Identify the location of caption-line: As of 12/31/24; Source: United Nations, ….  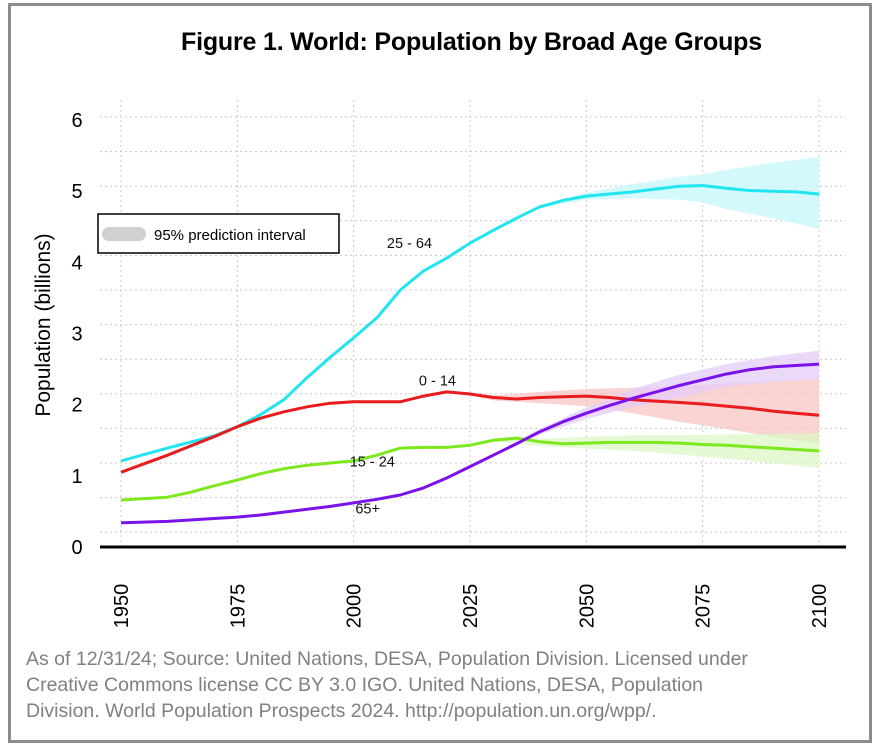
(387, 659).